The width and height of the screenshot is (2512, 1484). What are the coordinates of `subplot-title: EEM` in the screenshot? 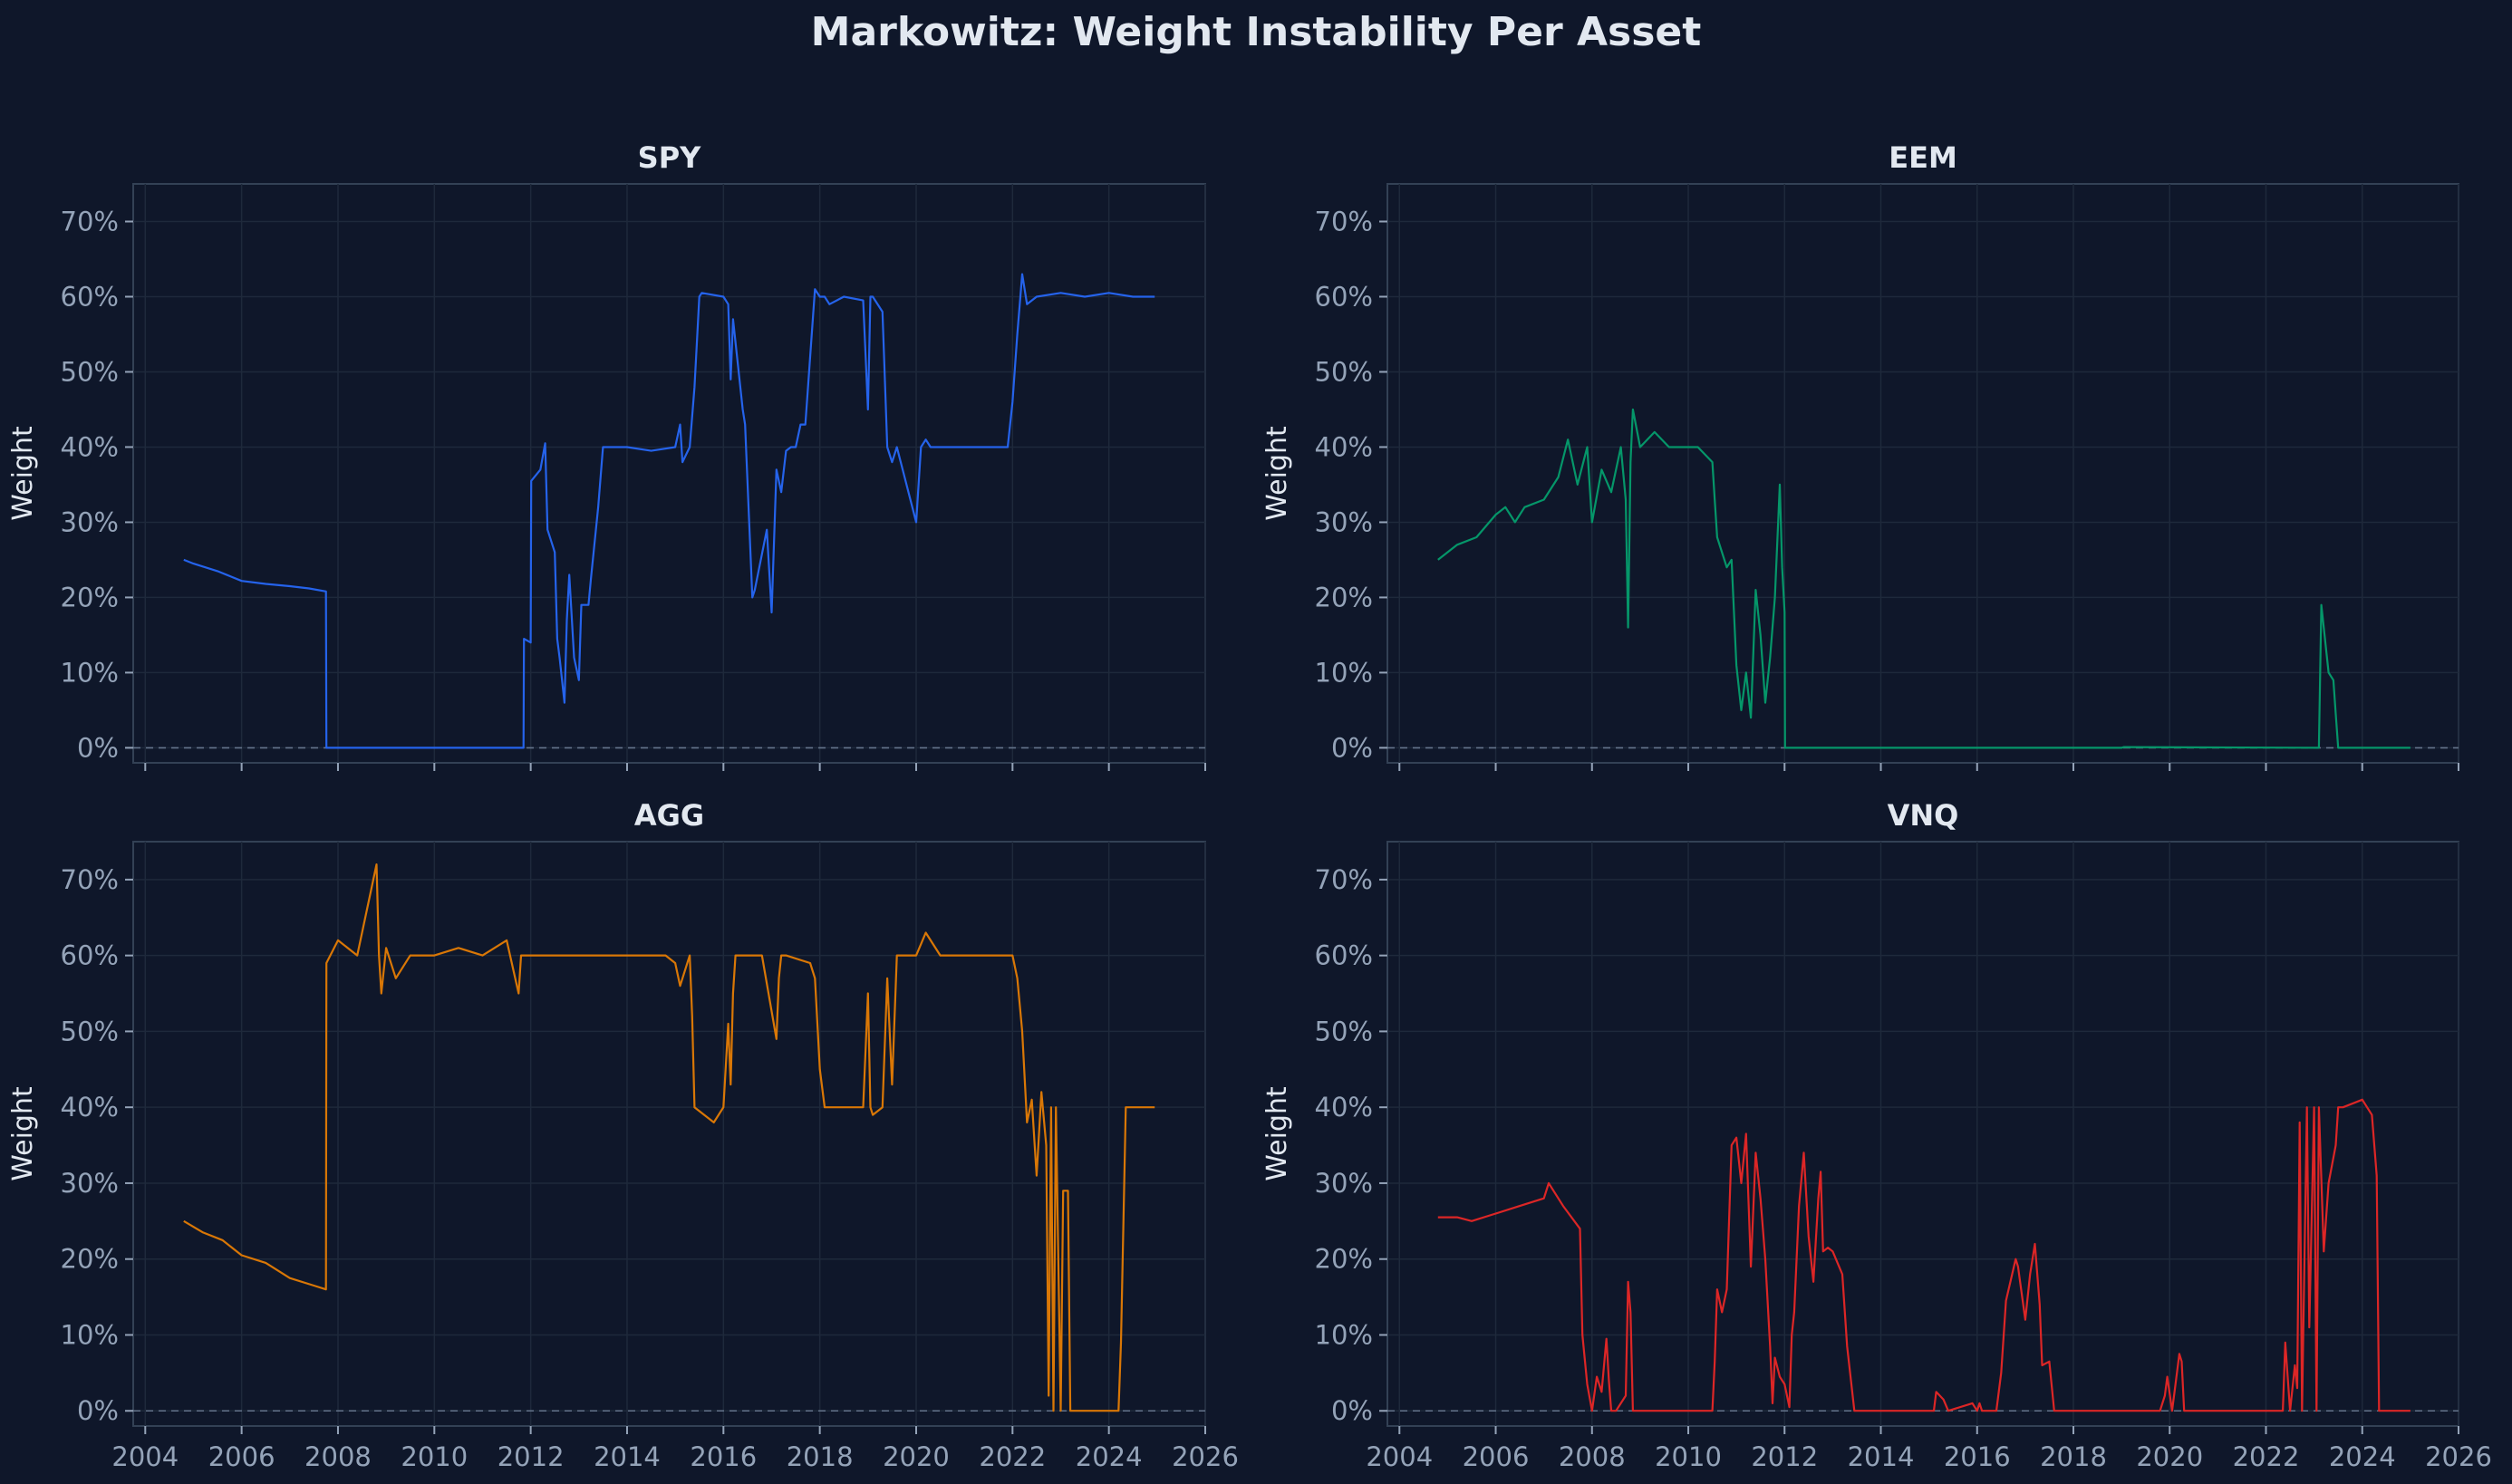 It's located at (1923, 157).